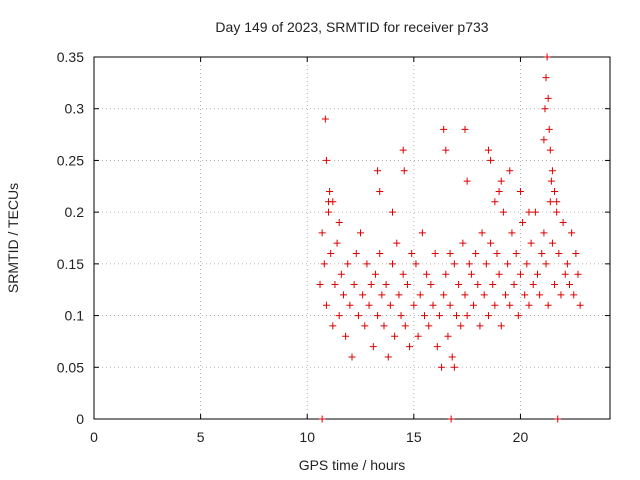  I want to click on x-tick-label: 20, so click(521, 437).